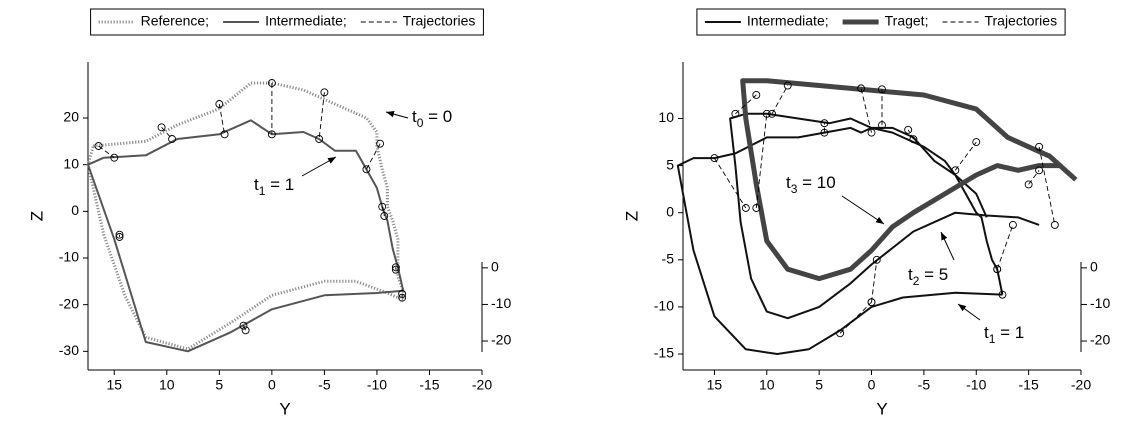 The height and width of the screenshot is (422, 1136). Describe the element at coordinates (668, 259) in the screenshot. I see `y-tick-label: -5` at that location.